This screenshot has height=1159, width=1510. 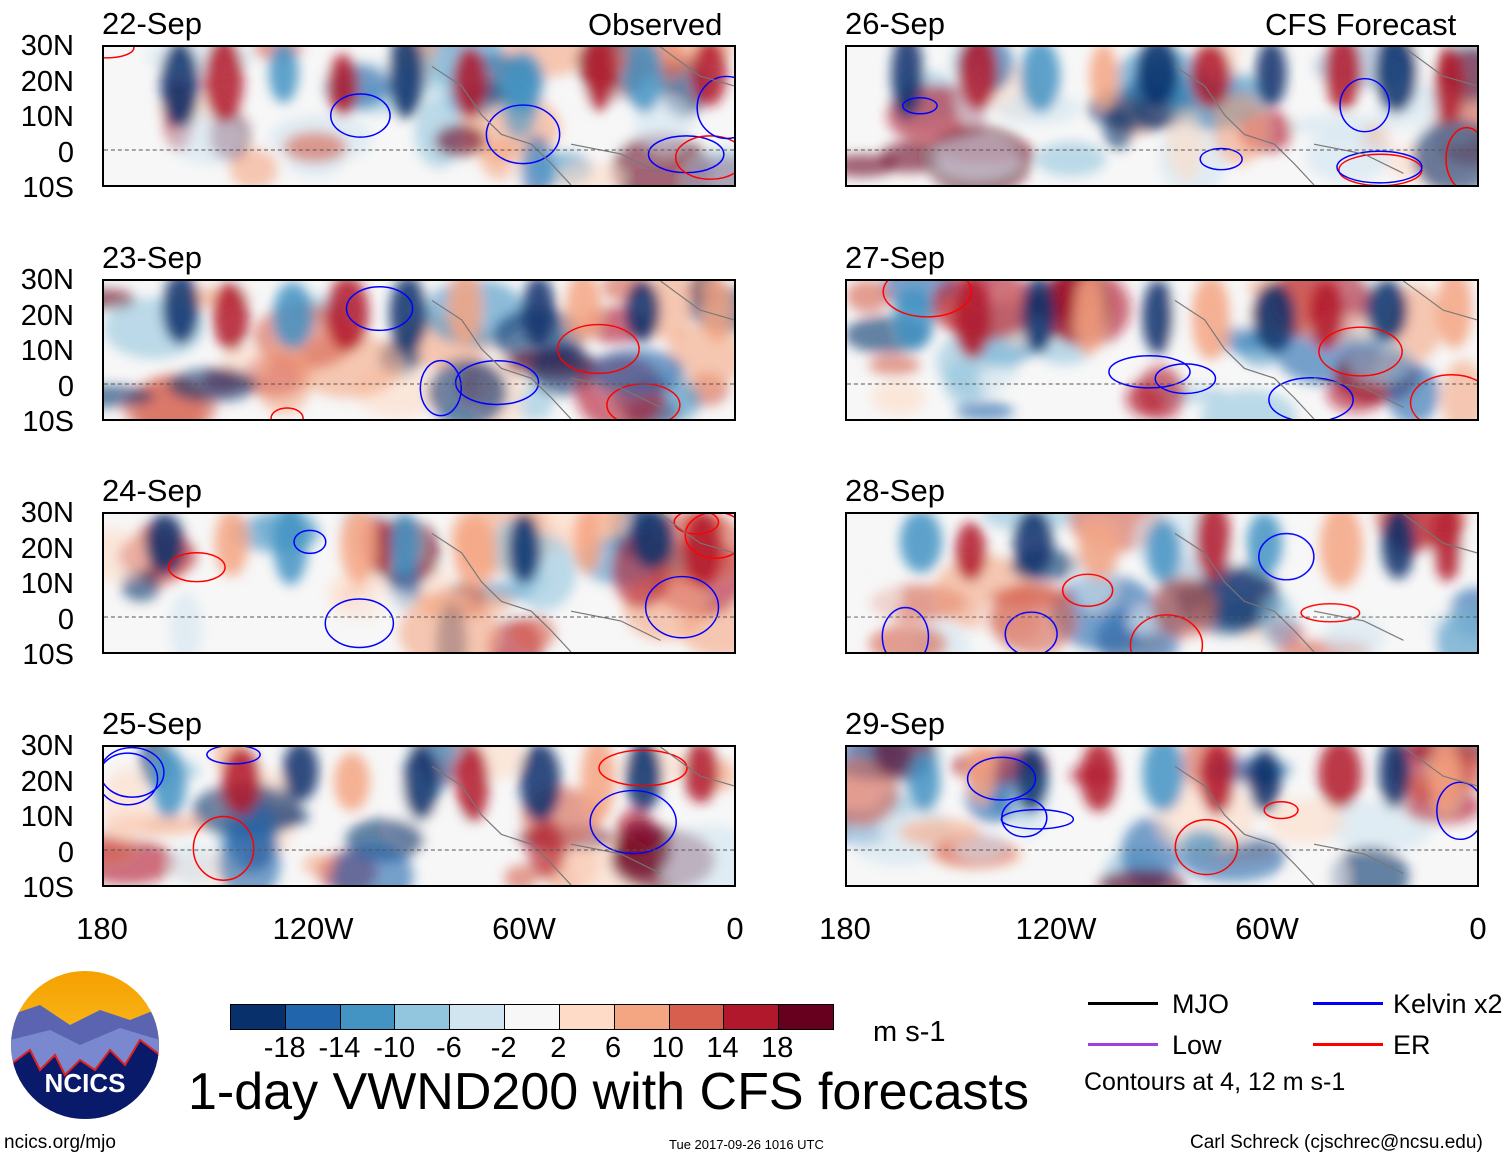 I want to click on map-panel-29-Sep, so click(x=1162, y=816).